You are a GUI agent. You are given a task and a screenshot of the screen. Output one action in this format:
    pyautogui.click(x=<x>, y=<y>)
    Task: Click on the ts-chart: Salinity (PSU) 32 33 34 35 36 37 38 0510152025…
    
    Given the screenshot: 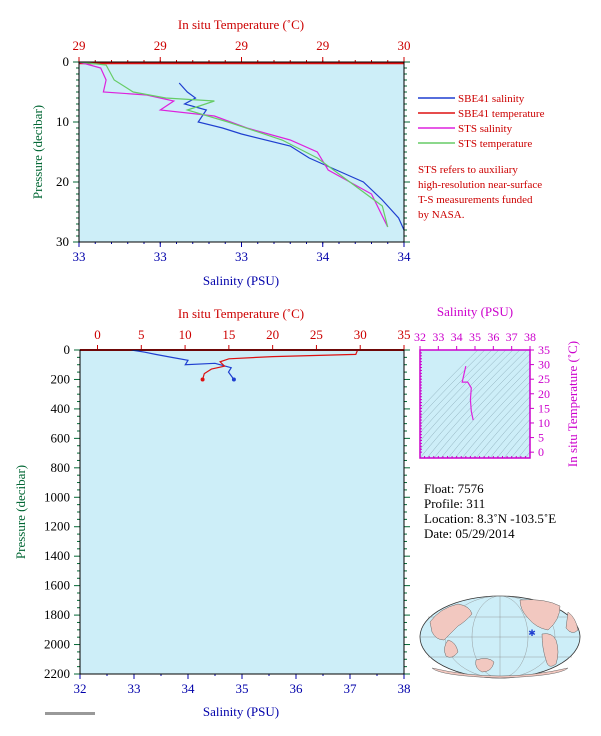 What is the action you would take?
    pyautogui.click(x=497, y=385)
    